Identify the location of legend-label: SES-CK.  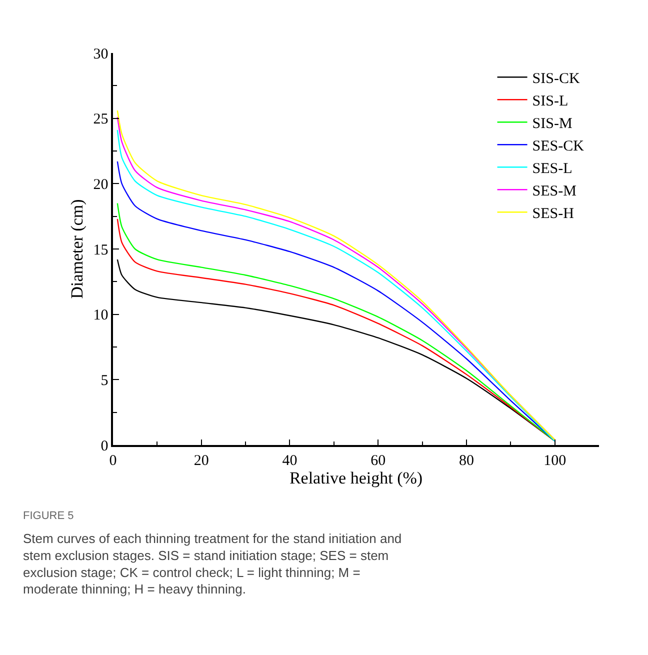
(558, 146).